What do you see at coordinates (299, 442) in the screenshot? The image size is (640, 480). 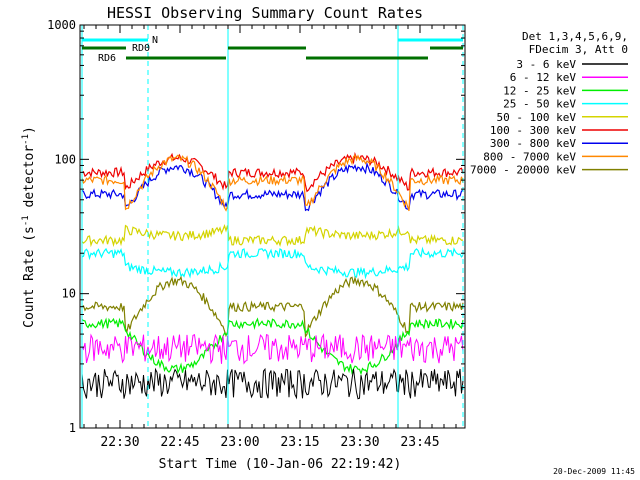 I see `x-tick-label: 23:15` at bounding box center [299, 442].